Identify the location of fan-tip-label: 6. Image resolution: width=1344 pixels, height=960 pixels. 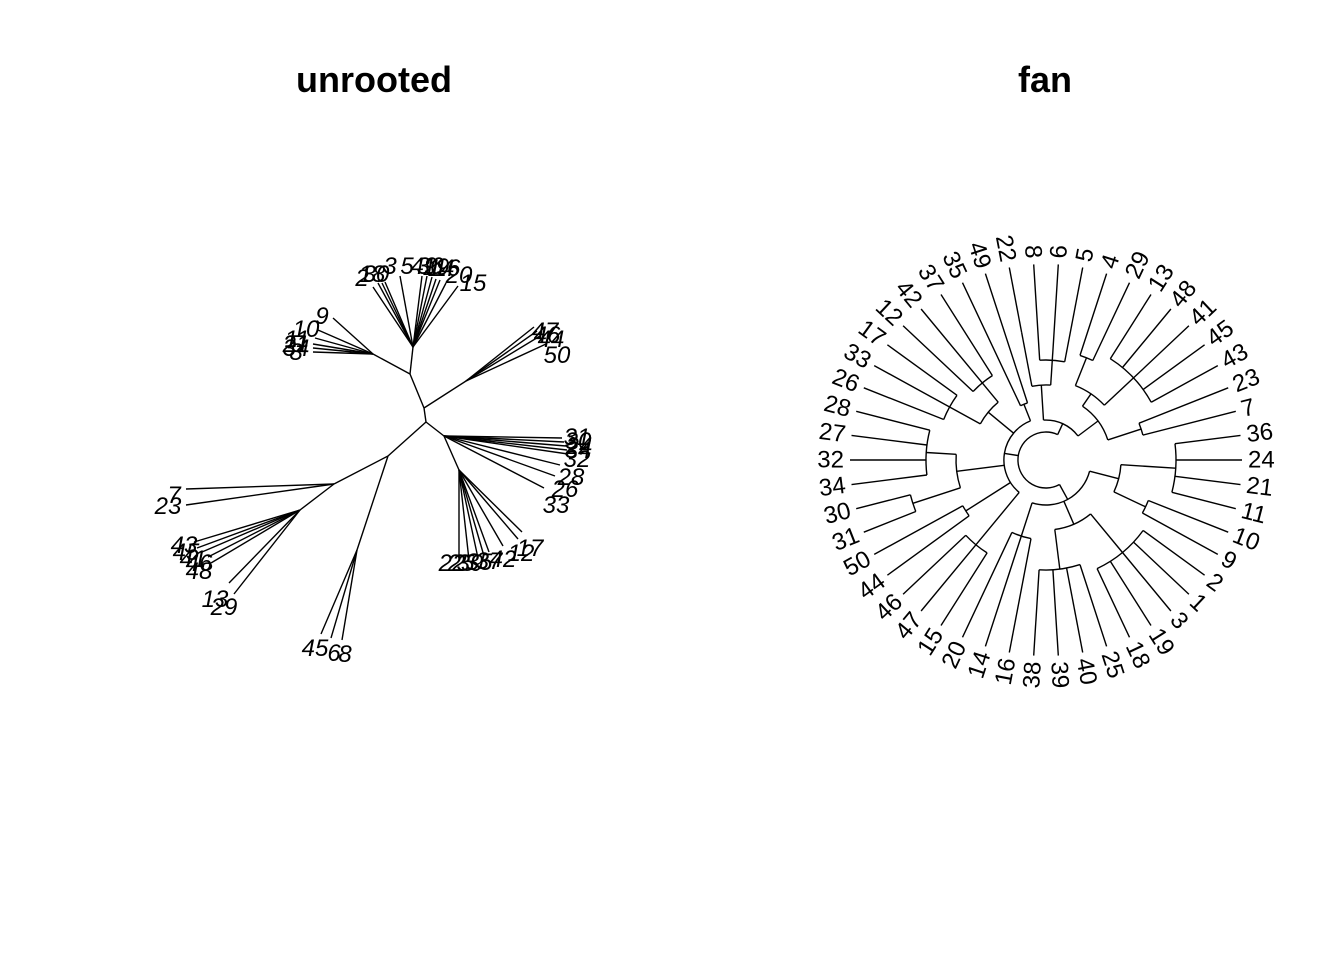
(1059, 251).